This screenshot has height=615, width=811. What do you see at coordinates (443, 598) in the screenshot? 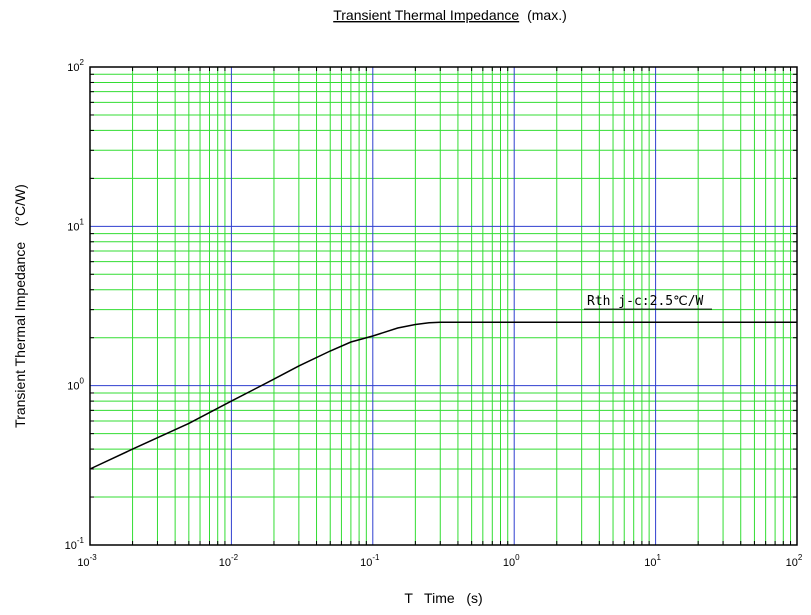
I see `x-axis-label: T Time (s)` at bounding box center [443, 598].